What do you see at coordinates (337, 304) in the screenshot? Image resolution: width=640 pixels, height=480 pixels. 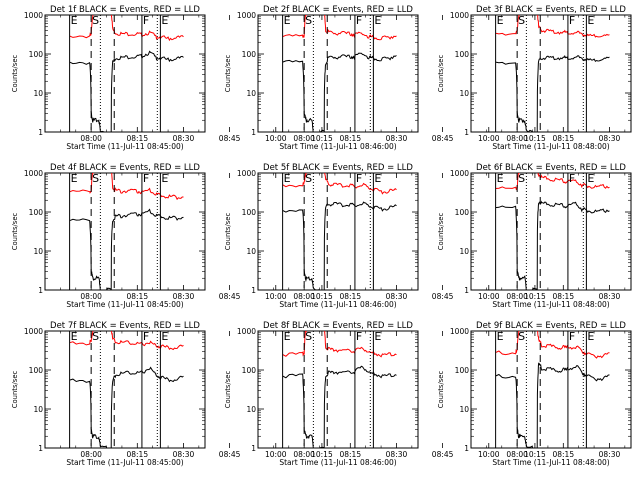 I see `x-axis-label: Start Time (11-Jul-11 08:46:00)` at bounding box center [337, 304].